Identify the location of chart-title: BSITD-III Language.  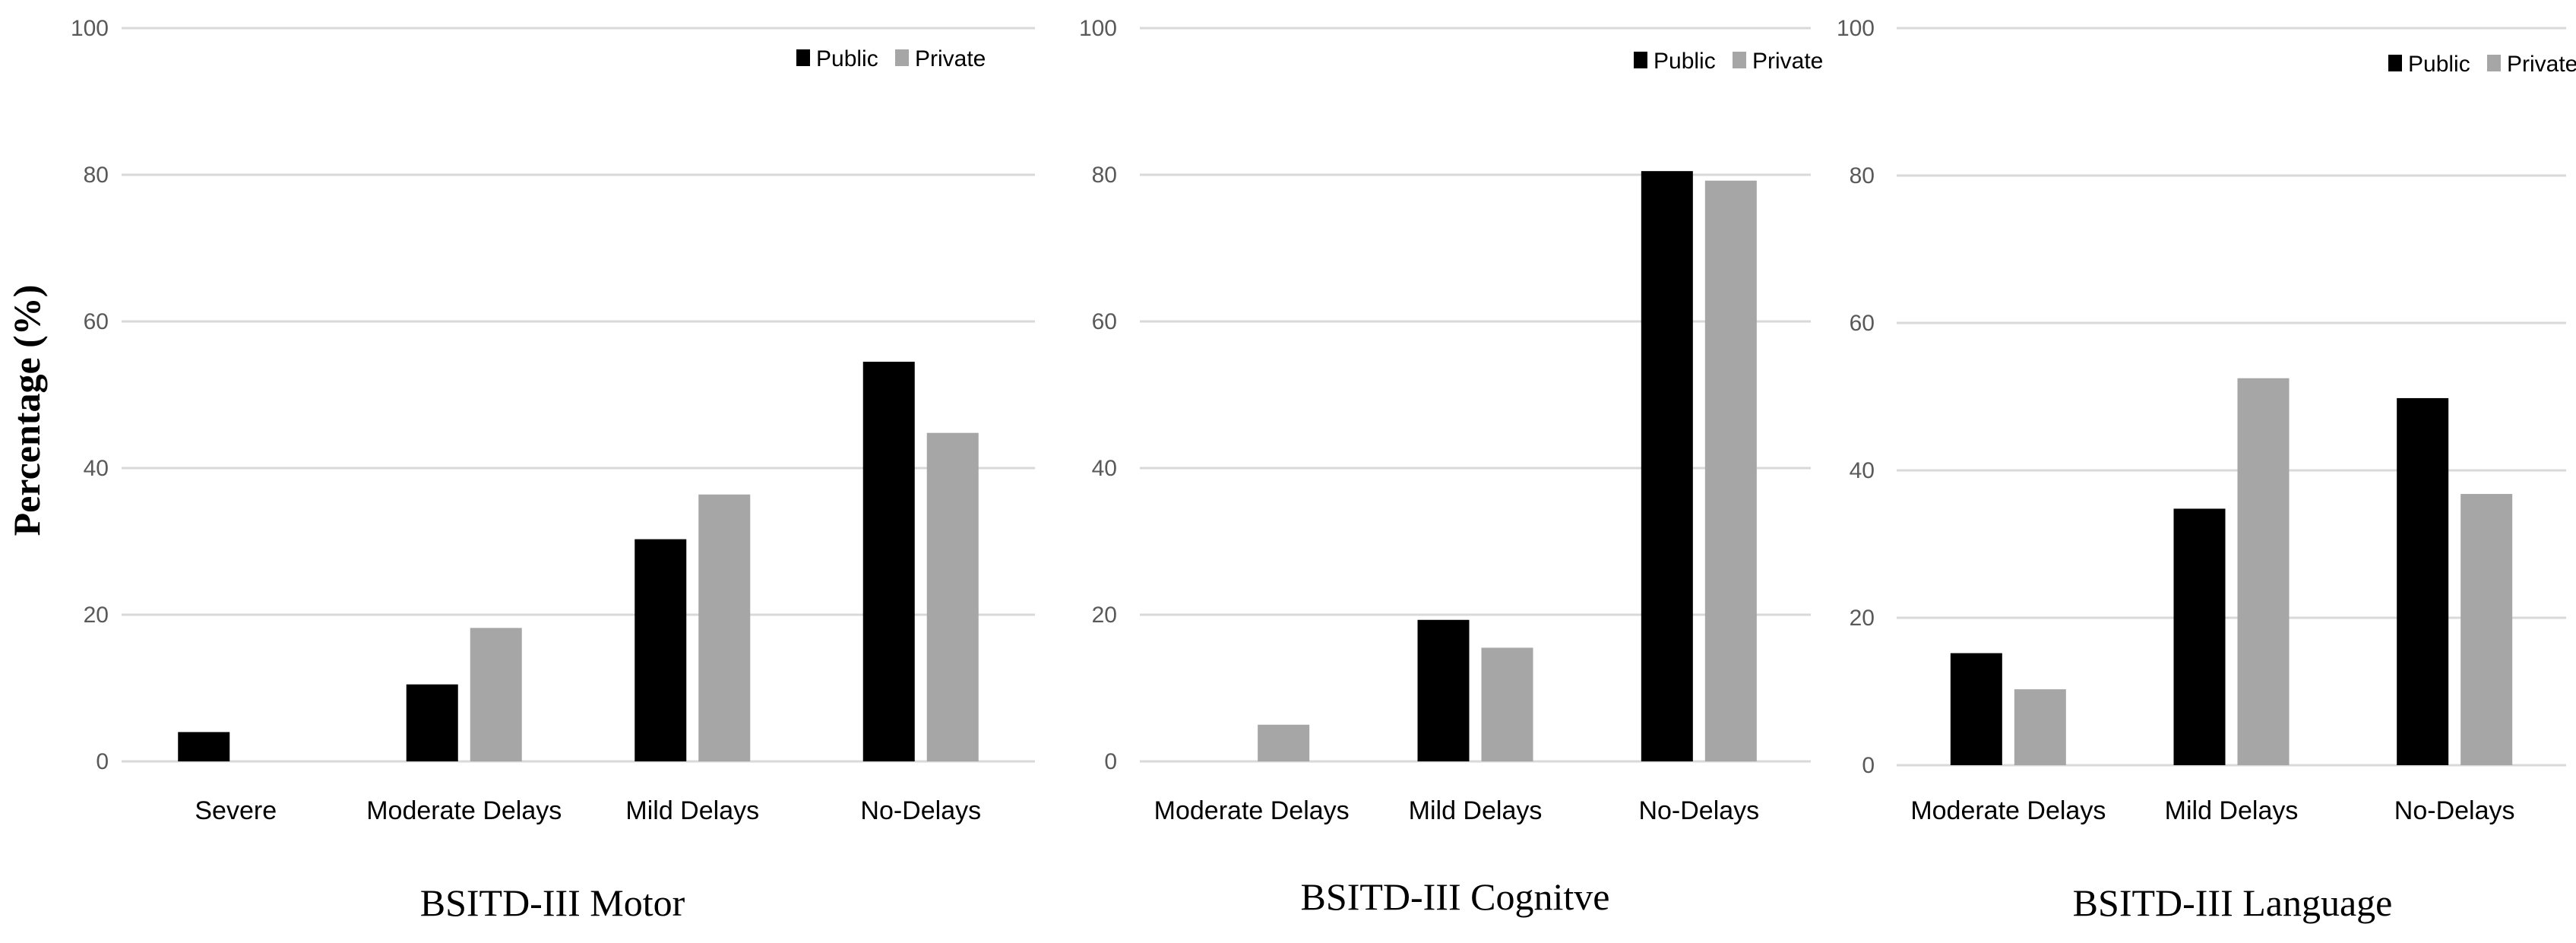
(2233, 903).